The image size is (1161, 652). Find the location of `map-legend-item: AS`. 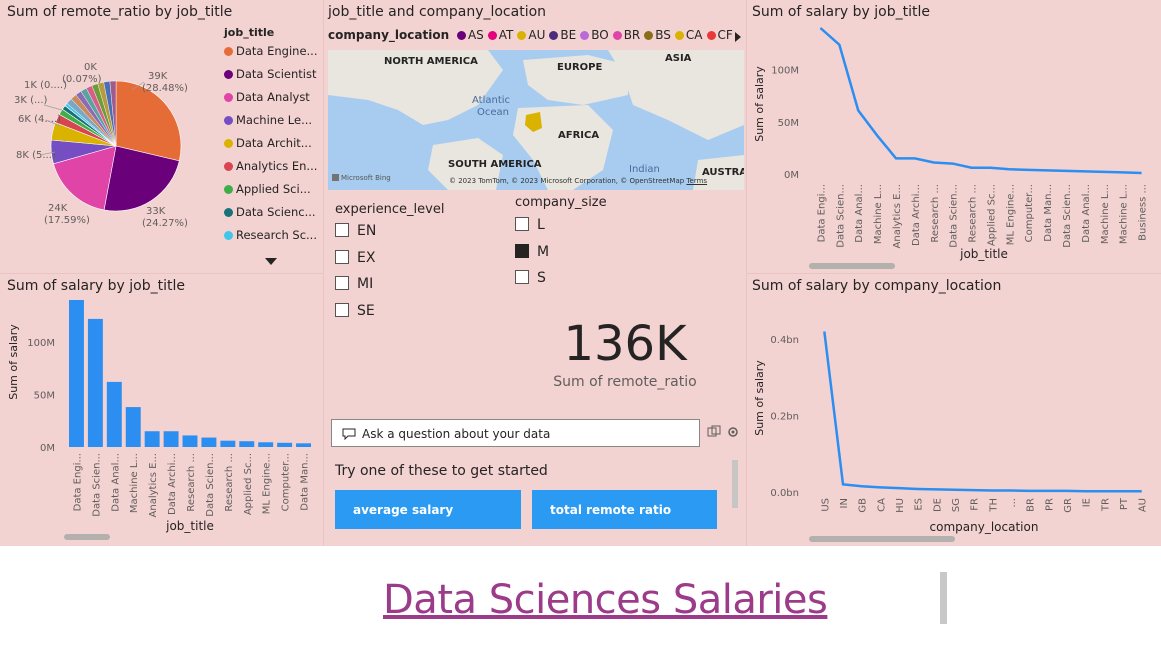

map-legend-item: AS is located at coordinates (470, 35).